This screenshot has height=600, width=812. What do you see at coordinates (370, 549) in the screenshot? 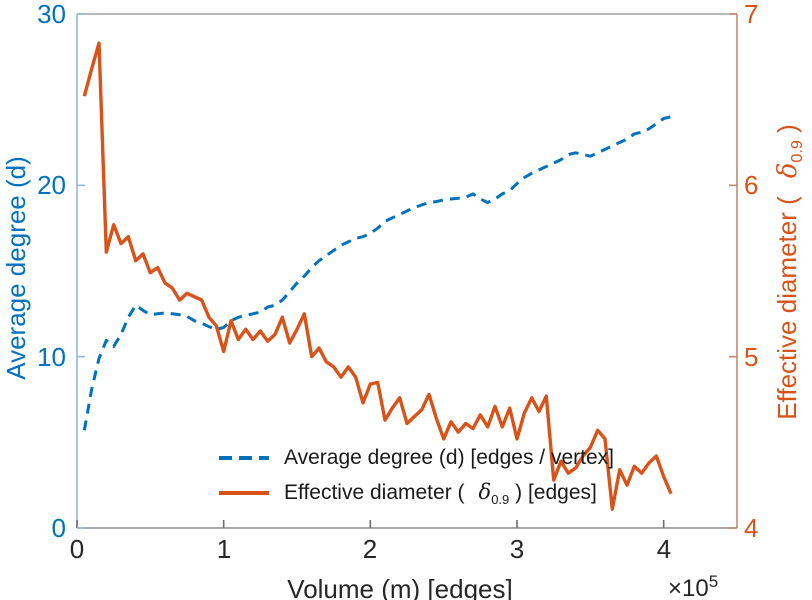
I see `x-axis-tick-label: 2` at bounding box center [370, 549].